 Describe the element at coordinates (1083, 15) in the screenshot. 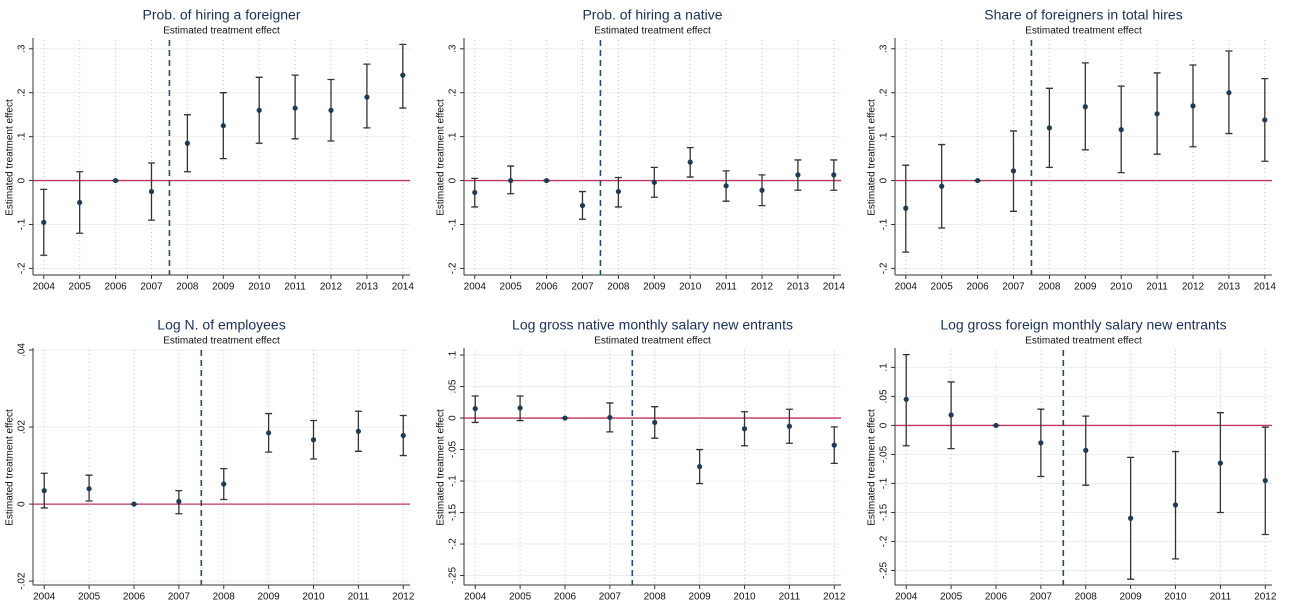

I see `panel-title: Share of foreigners in total hires` at that location.